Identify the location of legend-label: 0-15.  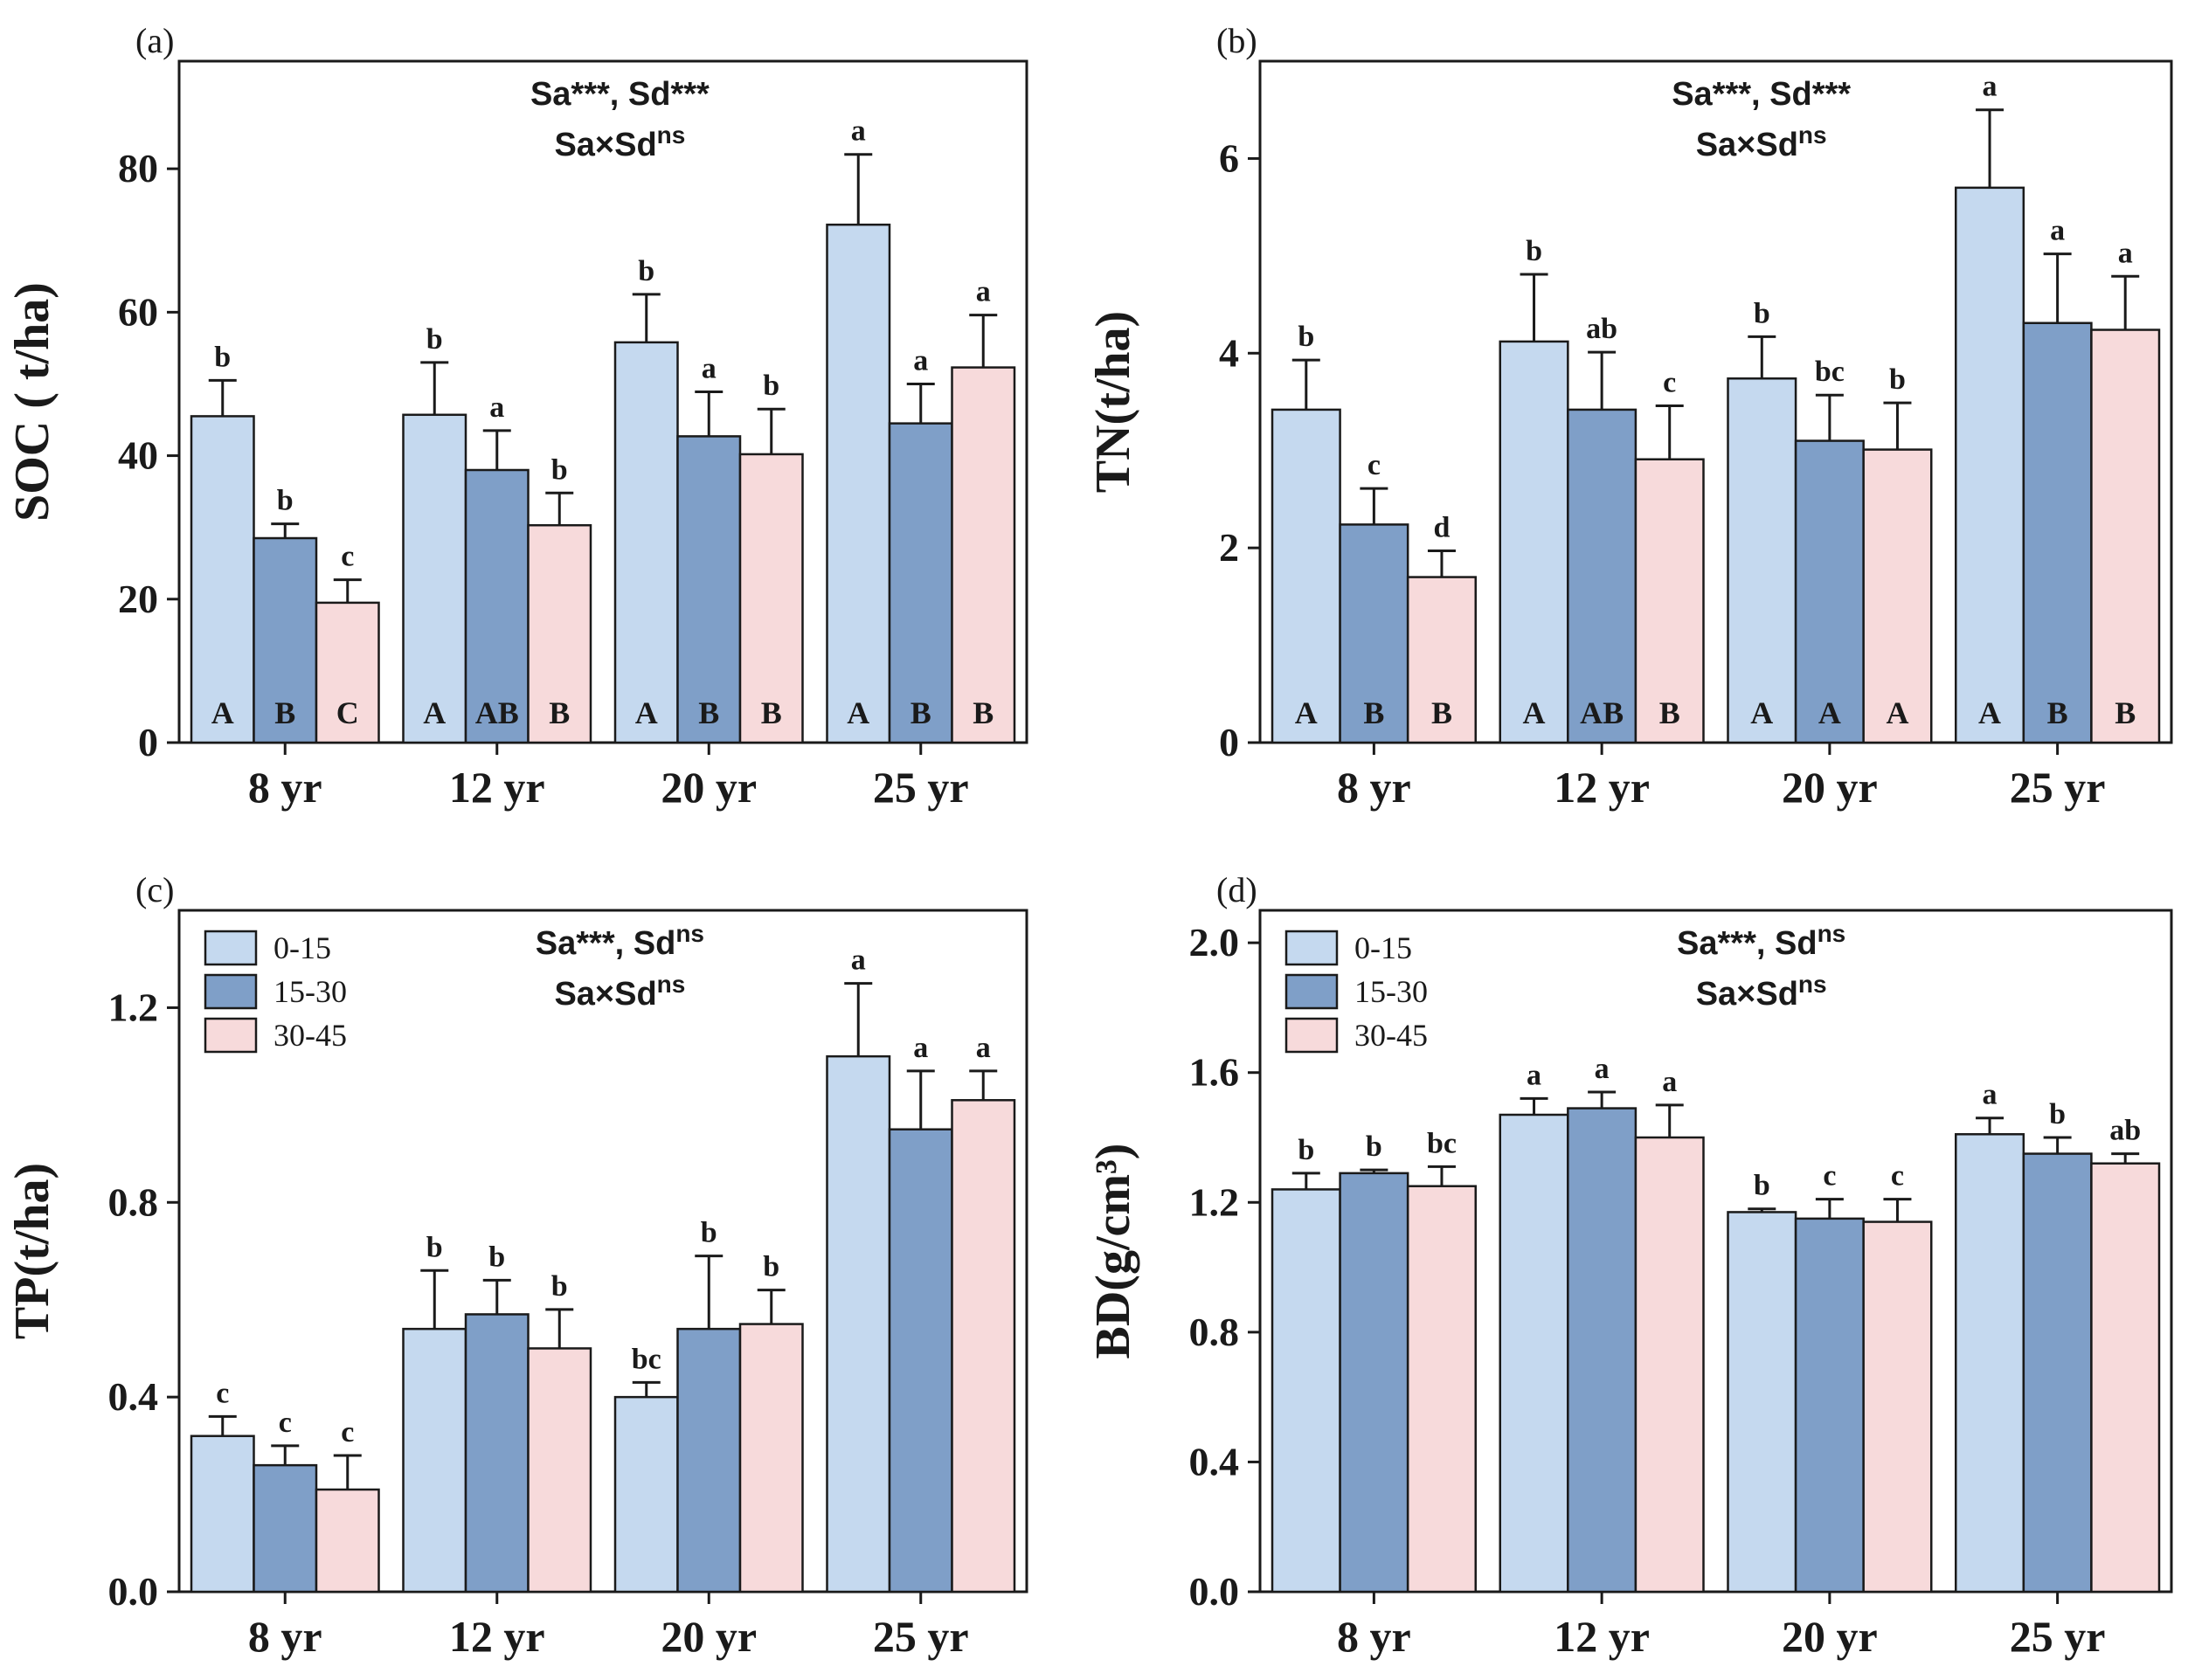
(1383, 947).